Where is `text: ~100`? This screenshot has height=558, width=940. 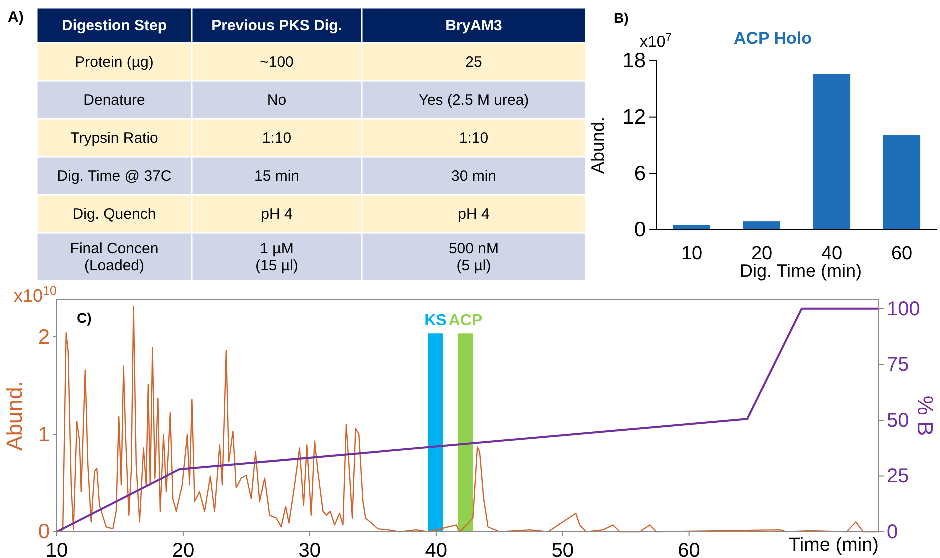
text: ~100 is located at coordinates (277, 62).